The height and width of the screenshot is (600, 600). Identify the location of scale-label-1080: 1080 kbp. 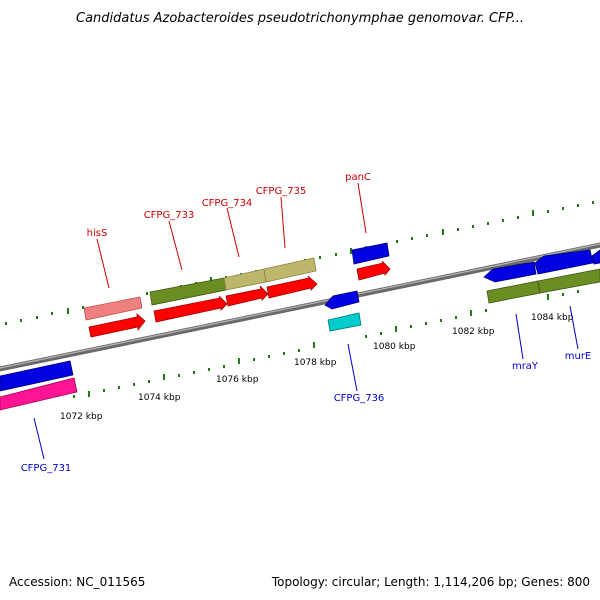
(394, 347).